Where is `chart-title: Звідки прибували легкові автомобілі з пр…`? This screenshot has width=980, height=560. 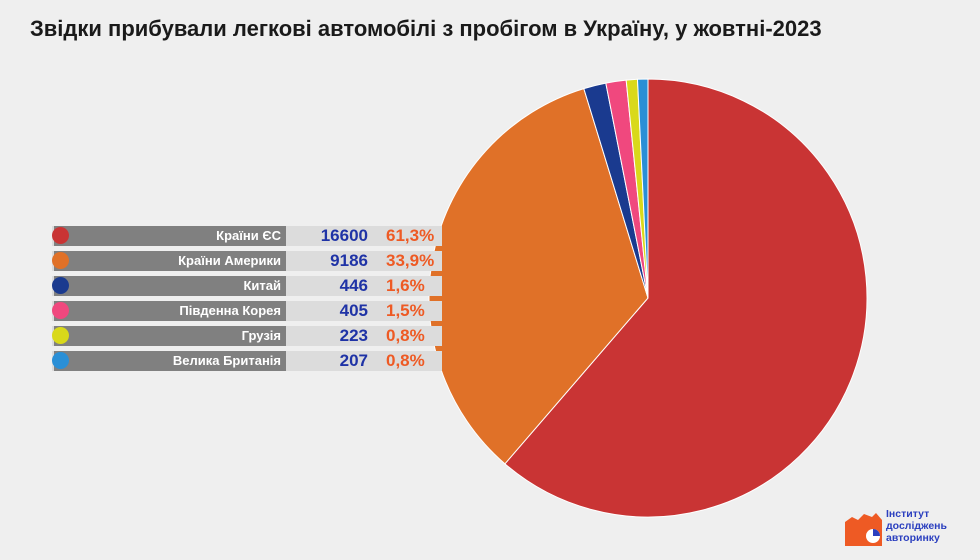 chart-title: Звідки прибували легкові автомобілі з пр… is located at coordinates (426, 28).